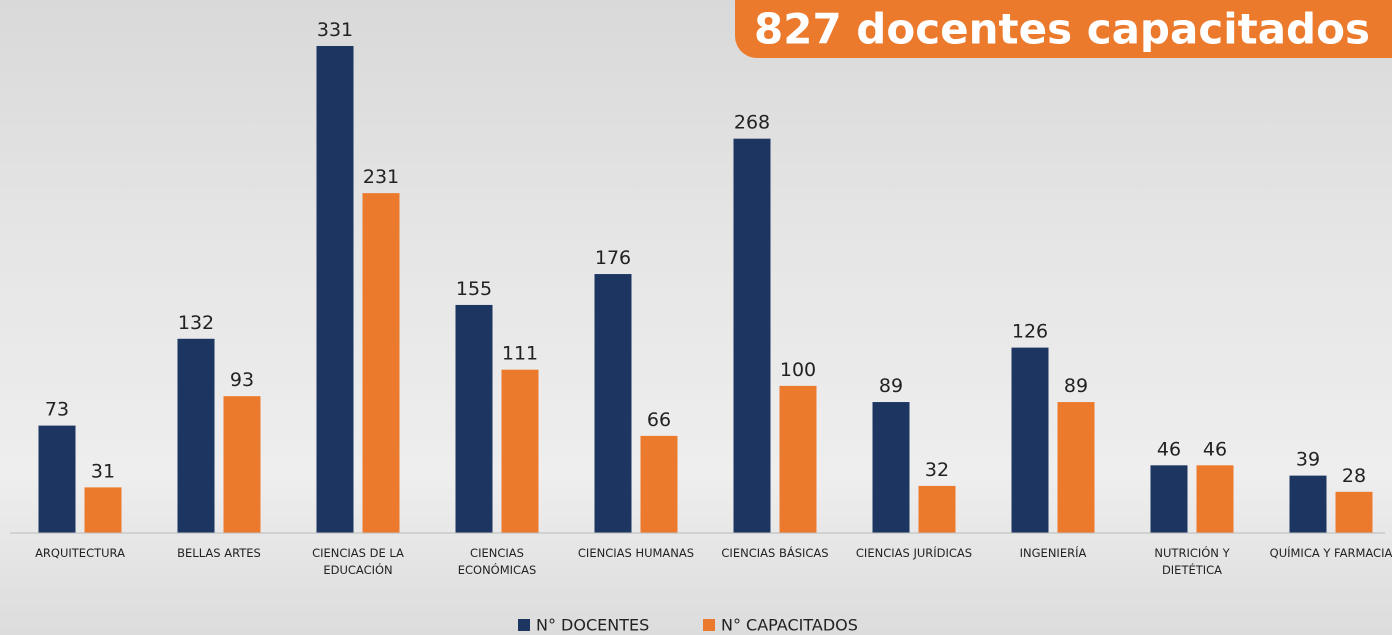  I want to click on value-label: 39, so click(1308, 460).